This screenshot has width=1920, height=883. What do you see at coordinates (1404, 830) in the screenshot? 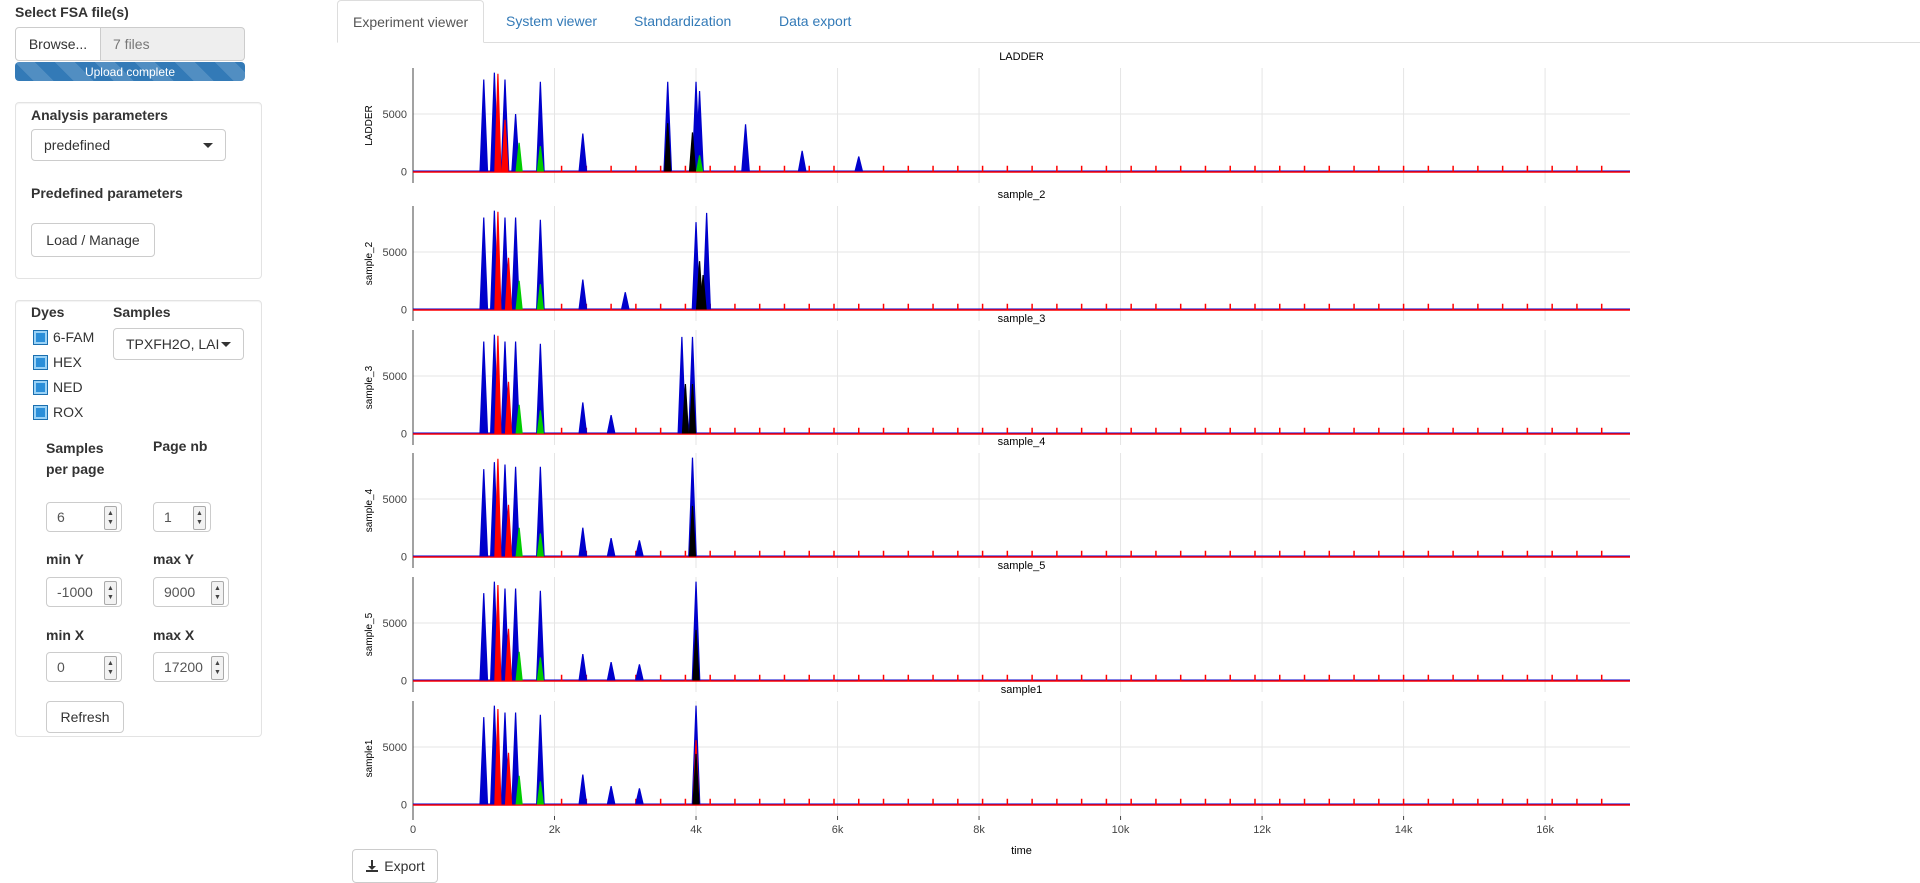
I see `x-tick-label: 14k` at bounding box center [1404, 830].